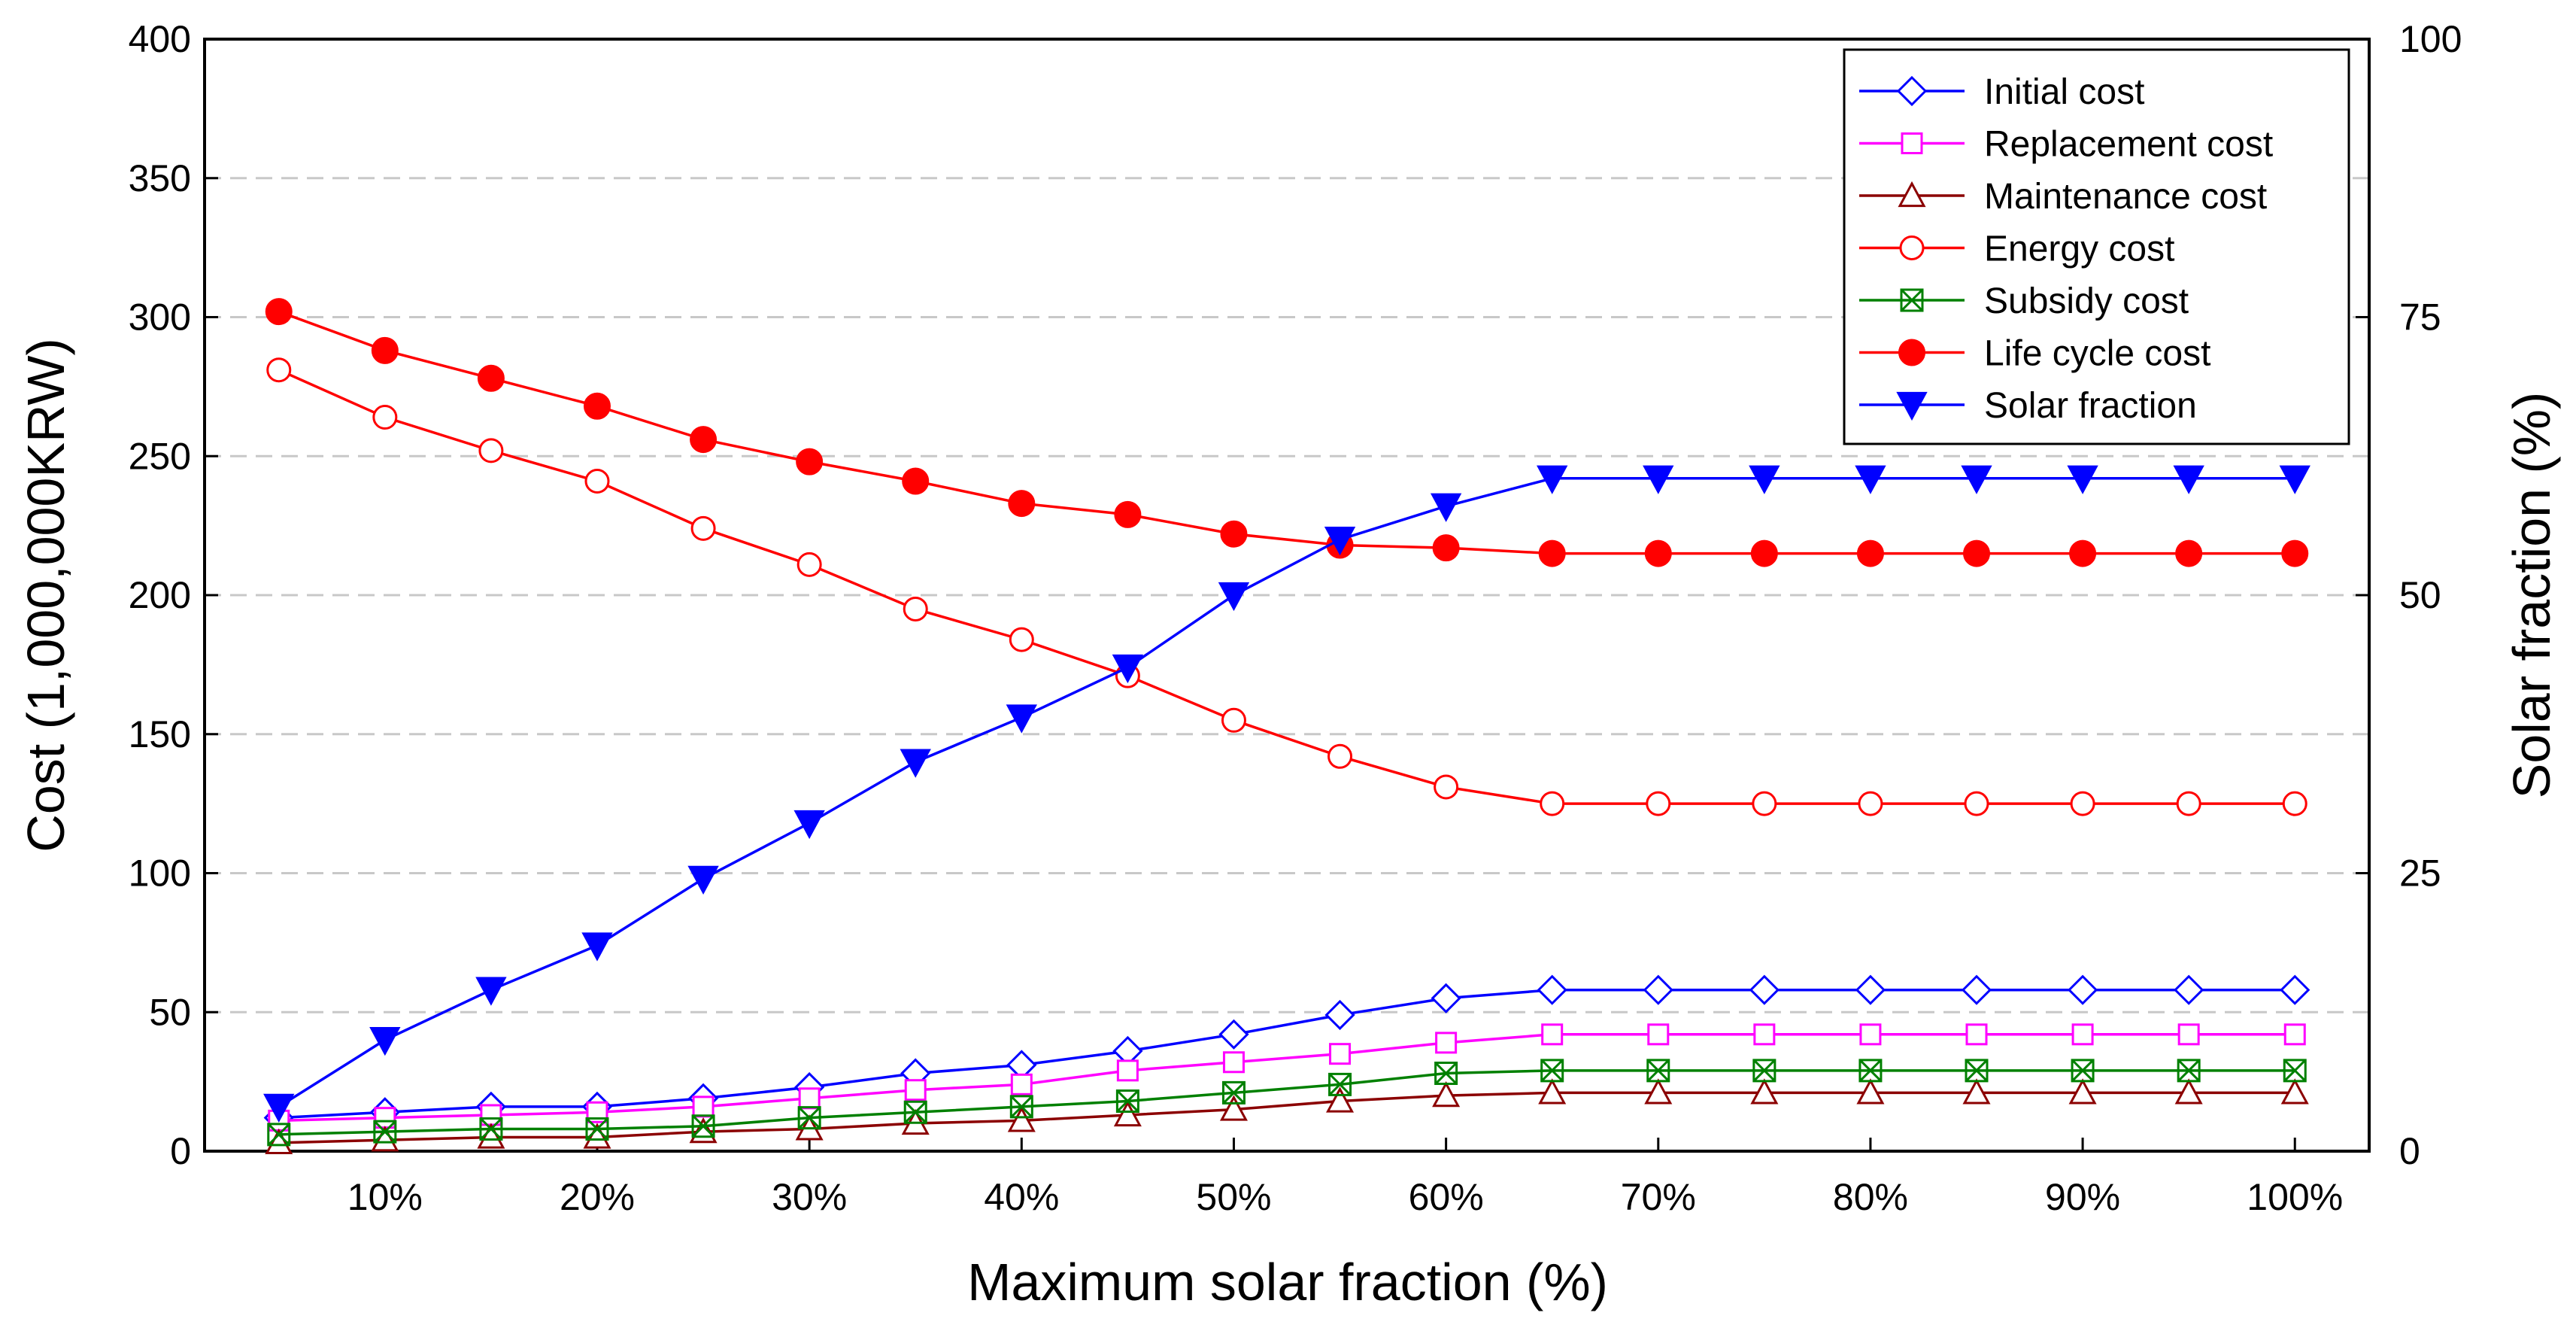  I want to click on legend-entry: Maintenance cost, so click(2063, 197).